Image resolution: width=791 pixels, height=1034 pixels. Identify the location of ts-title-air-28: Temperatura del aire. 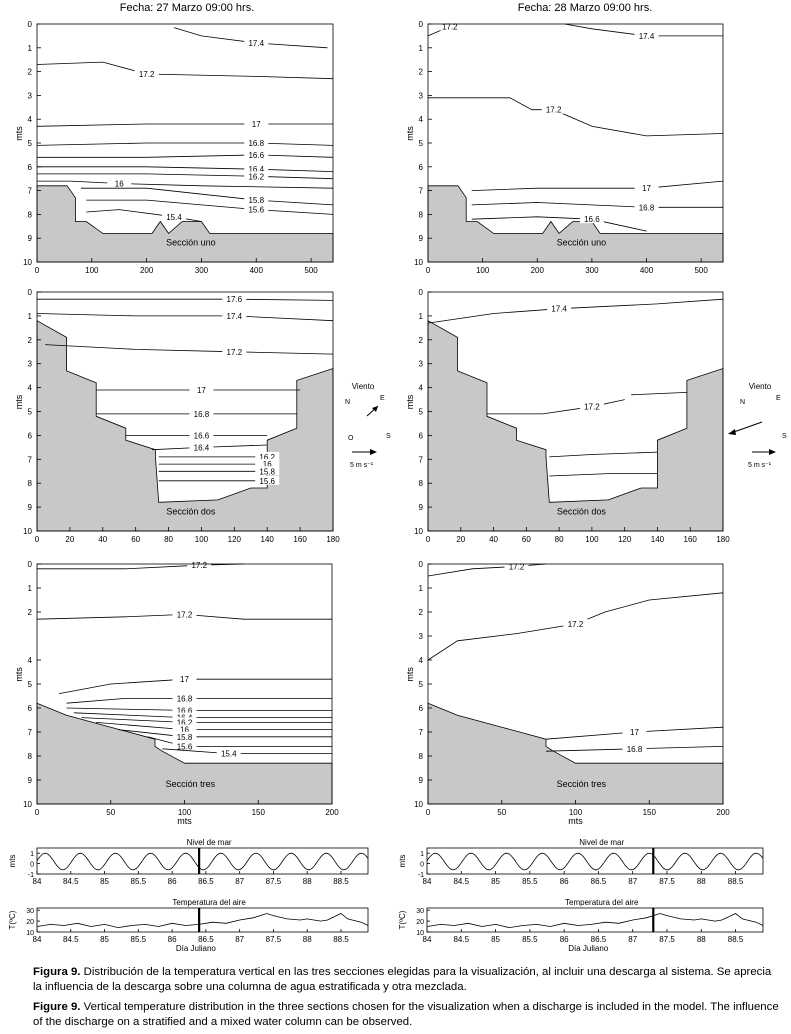
(602, 902).